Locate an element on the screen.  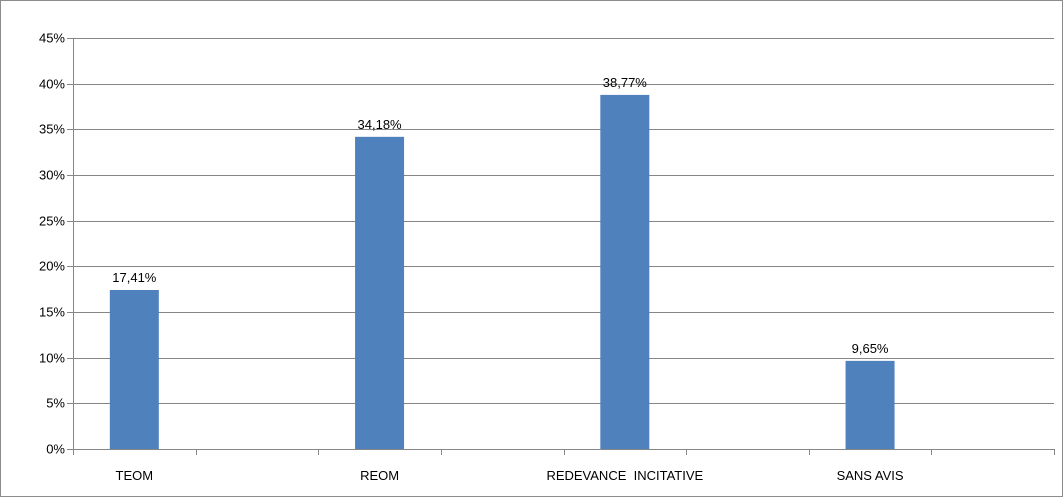
y-tick-label: 45% is located at coordinates (52, 38).